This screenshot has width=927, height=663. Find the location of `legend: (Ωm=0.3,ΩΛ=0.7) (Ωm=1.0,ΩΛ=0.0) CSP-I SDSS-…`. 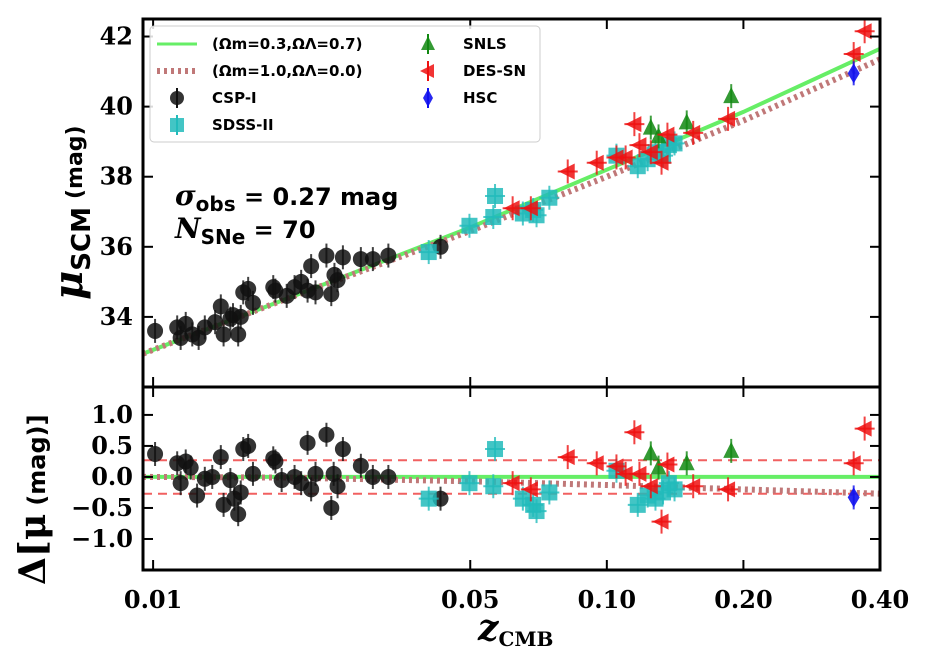

legend: (Ωm=0.3,ΩΛ=0.7) (Ωm=1.0,ΩΛ=0.0) CSP-I SDSS-… is located at coordinates (345, 84).